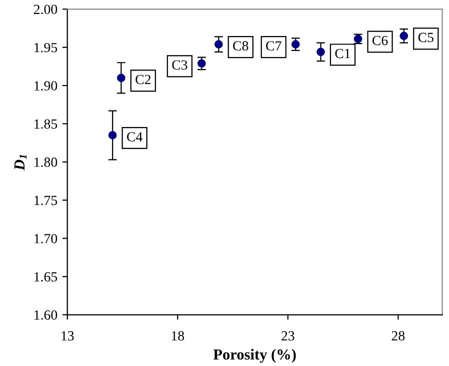  I want to click on annotation: C5, so click(426, 37).